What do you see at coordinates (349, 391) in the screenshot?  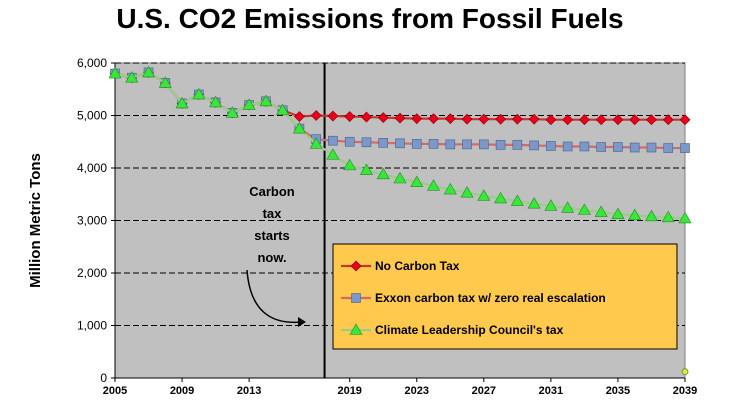 I see `x-tick-label: 2019` at bounding box center [349, 391].